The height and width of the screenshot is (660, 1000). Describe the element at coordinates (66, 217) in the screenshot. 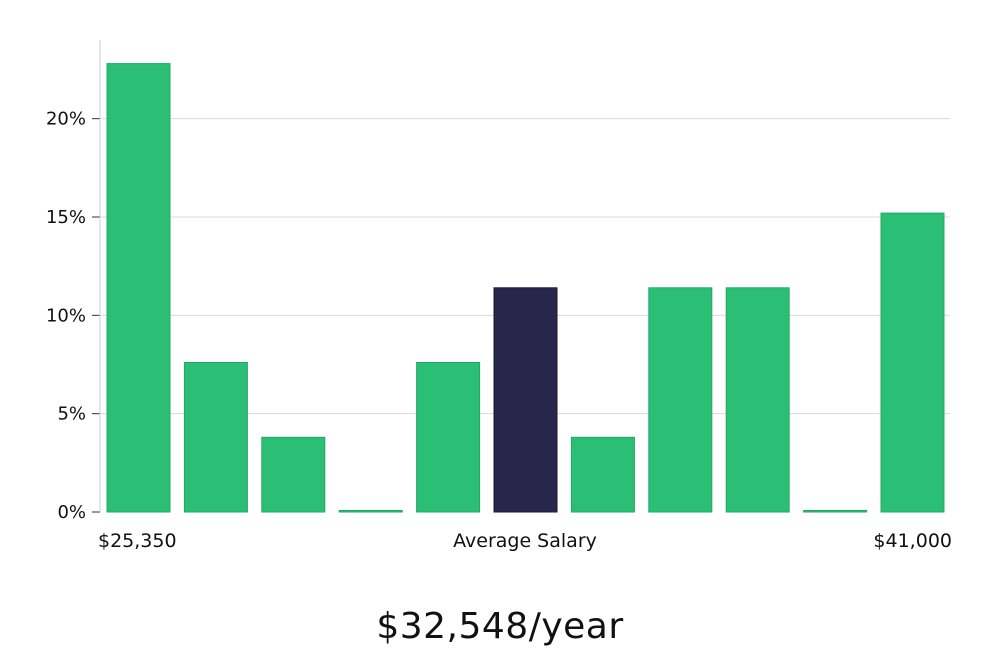

I see `y-tick-label-3: 15%` at that location.